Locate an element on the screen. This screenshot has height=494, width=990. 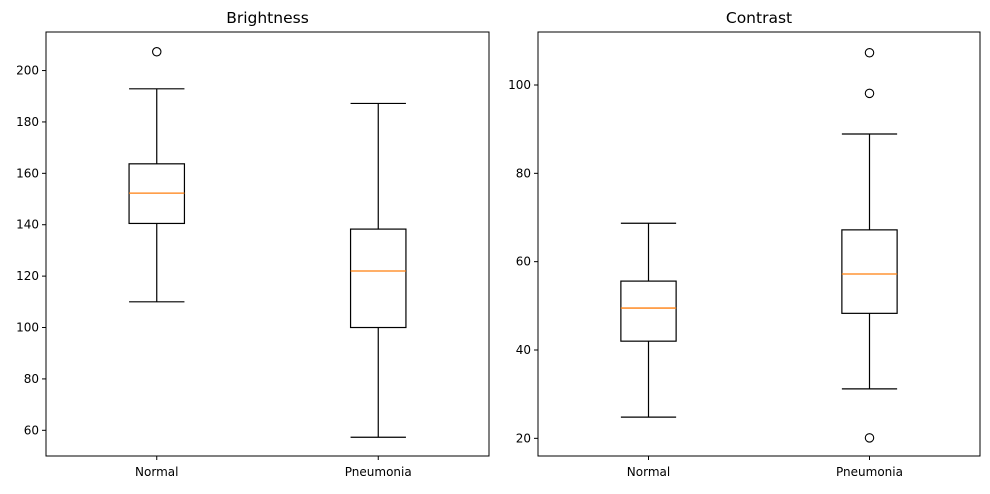
chart-title: Contrast is located at coordinates (759, 18).